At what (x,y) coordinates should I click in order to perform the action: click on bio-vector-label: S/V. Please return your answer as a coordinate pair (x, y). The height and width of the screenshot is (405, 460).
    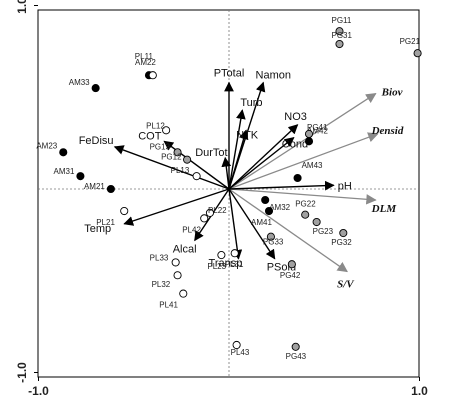
    Looking at the image, I should click on (346, 285).